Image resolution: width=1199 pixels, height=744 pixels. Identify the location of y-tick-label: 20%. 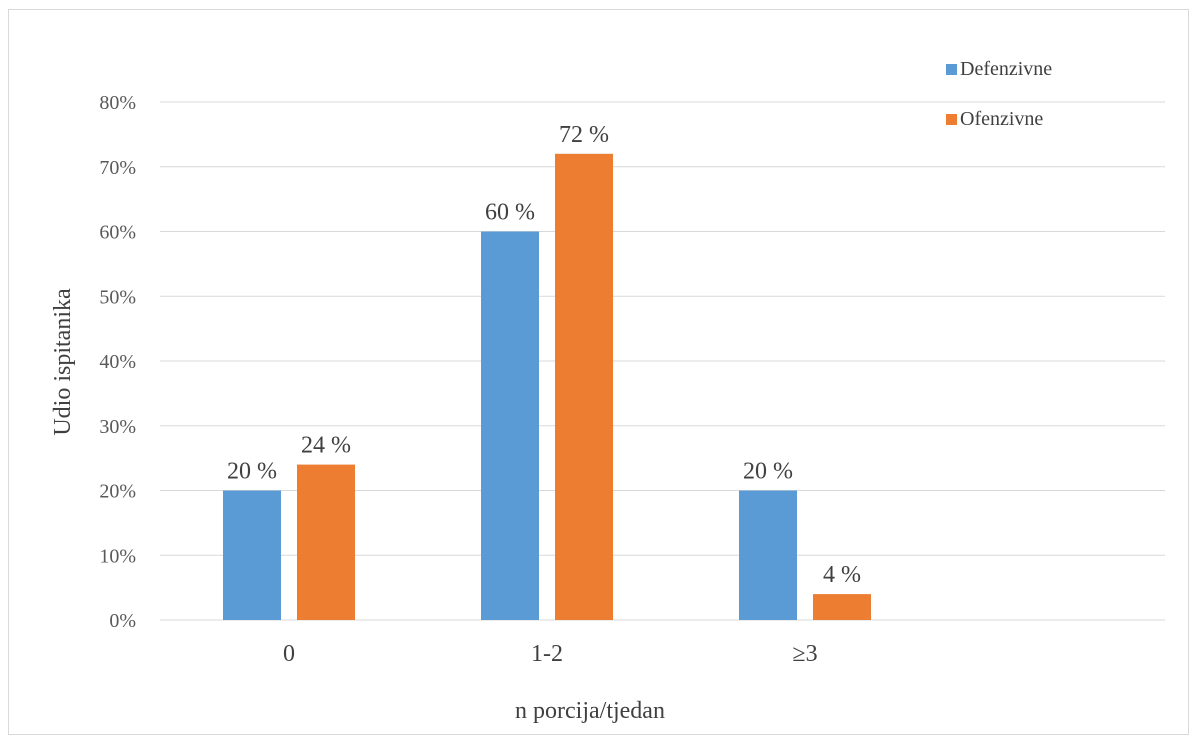
(117, 492).